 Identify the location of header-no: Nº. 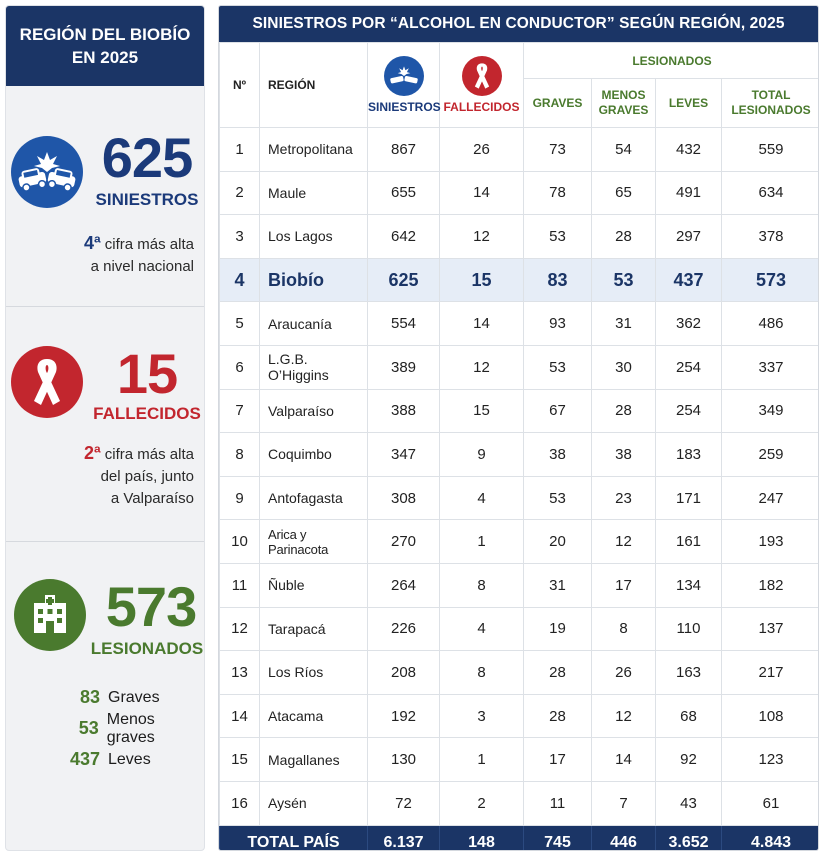
(239, 85).